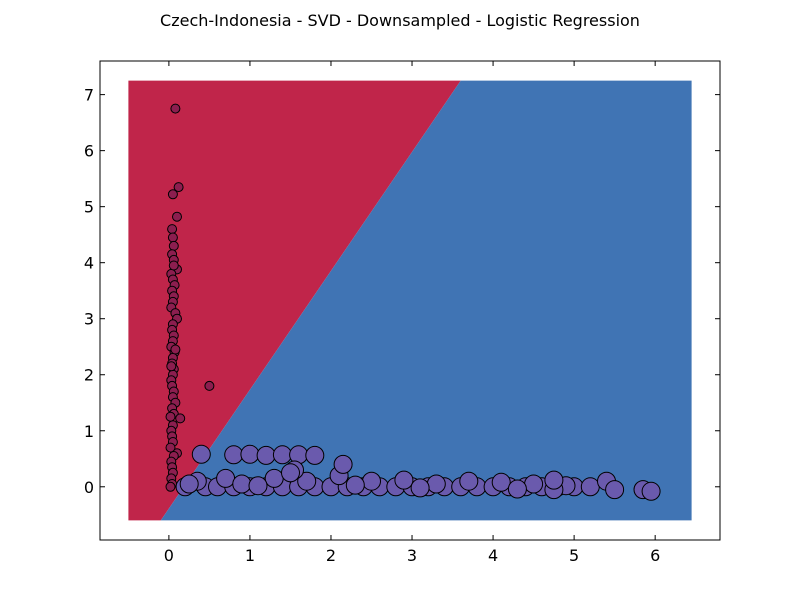 Image resolution: width=800 pixels, height=600 pixels. Describe the element at coordinates (89, 207) in the screenshot. I see `y-tick-label: 5` at that location.